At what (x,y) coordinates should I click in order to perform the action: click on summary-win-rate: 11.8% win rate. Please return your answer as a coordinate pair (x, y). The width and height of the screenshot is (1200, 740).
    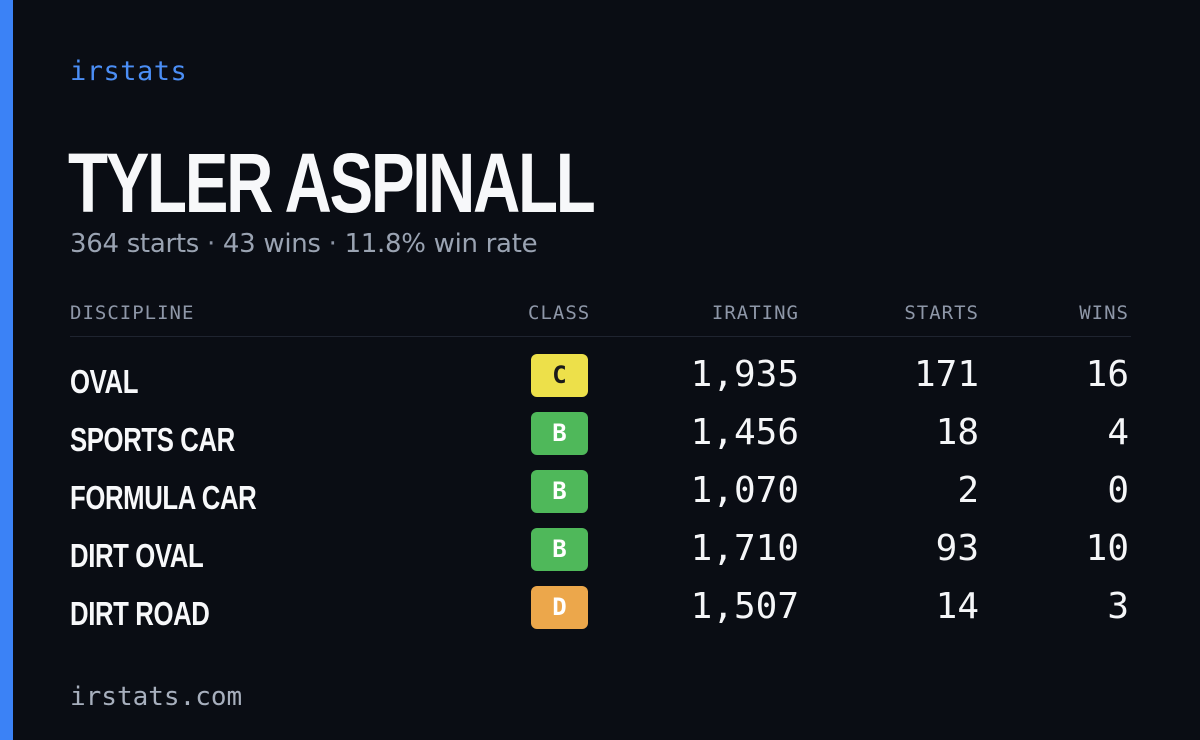
    Looking at the image, I should click on (441, 244).